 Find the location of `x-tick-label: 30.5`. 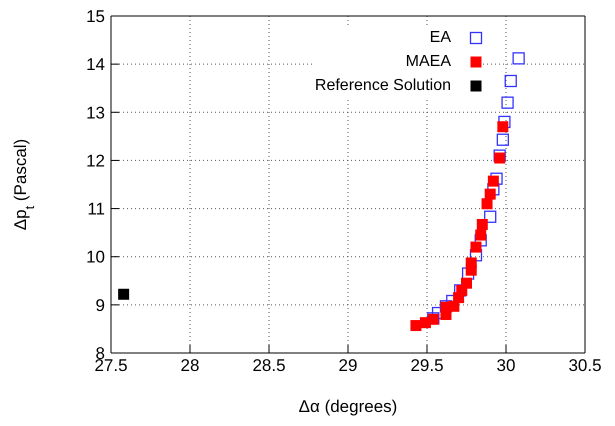

x-tick-label: 30.5 is located at coordinates (585, 366).